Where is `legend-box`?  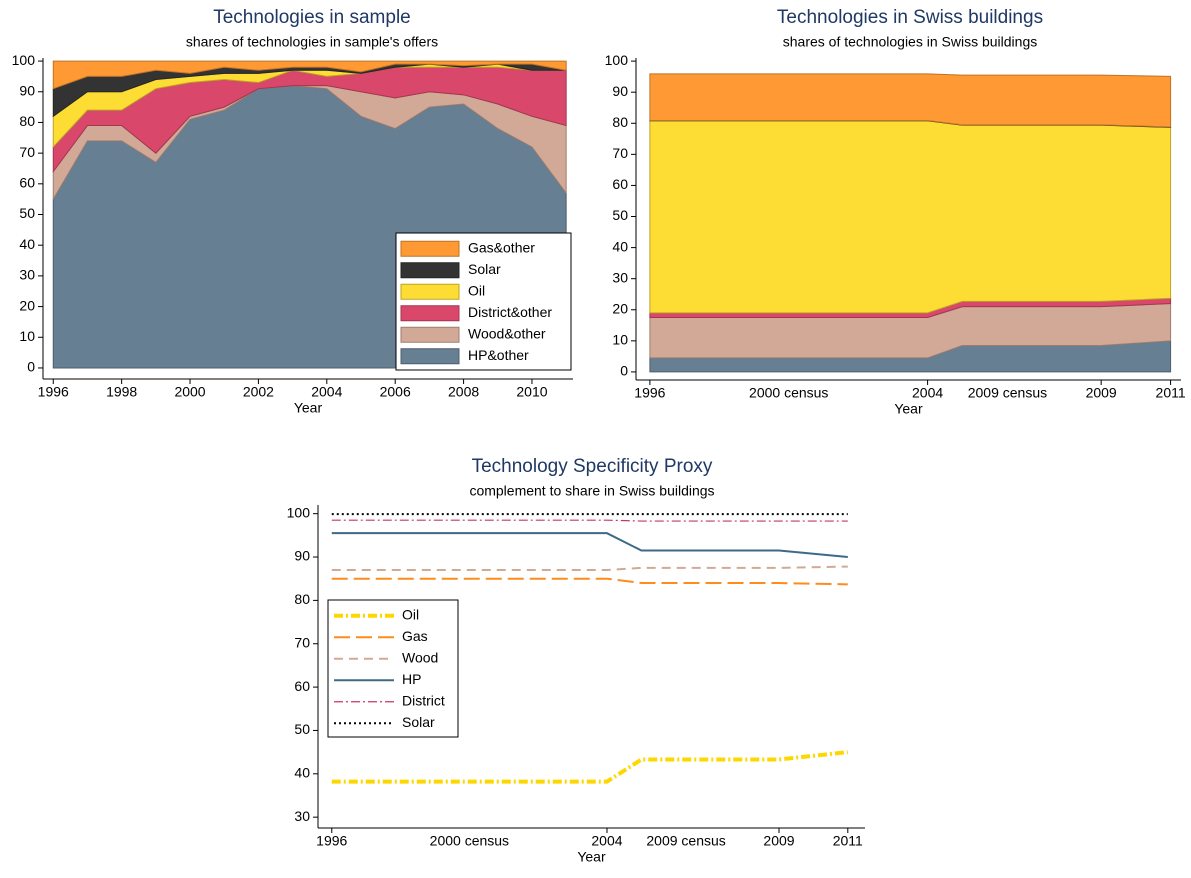
legend-box is located at coordinates (393, 668).